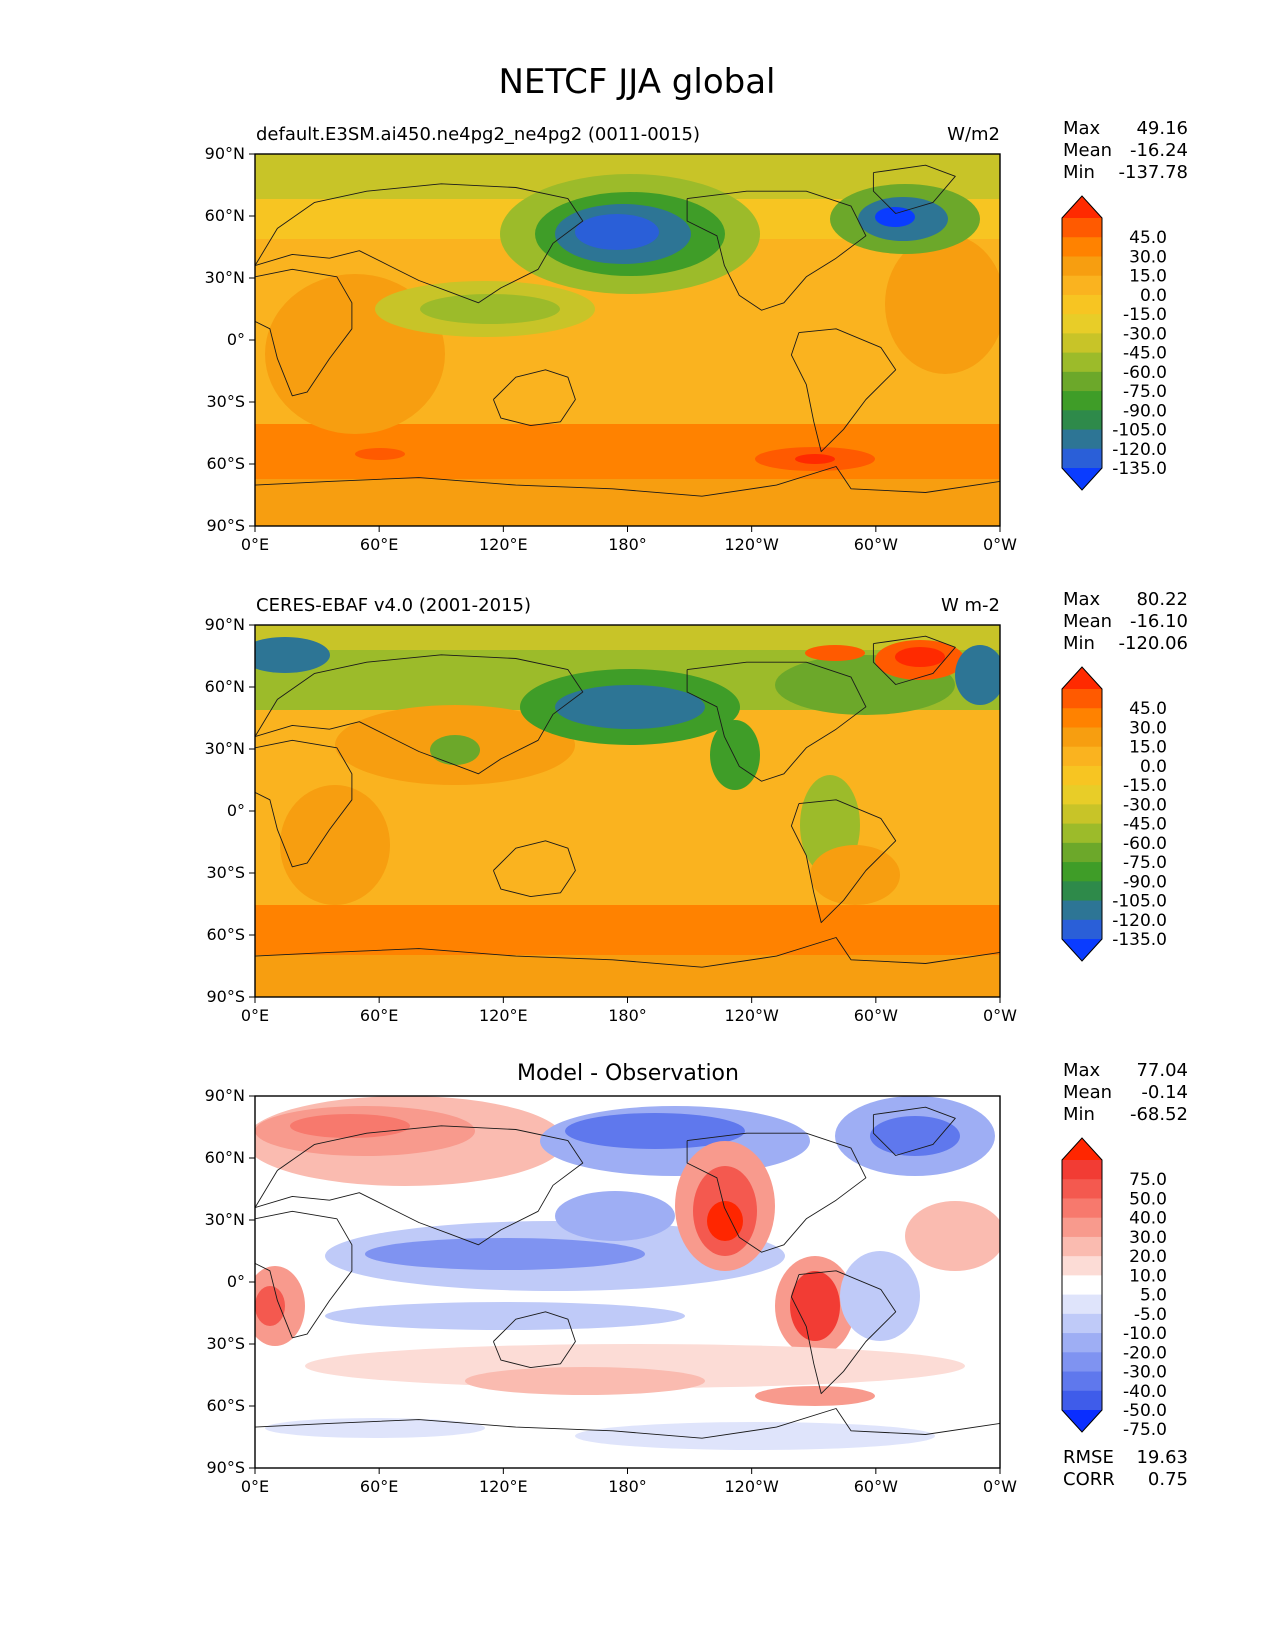 The image size is (1275, 1650). Describe the element at coordinates (1153, 172) in the screenshot. I see `stat-value: -137.78` at that location.